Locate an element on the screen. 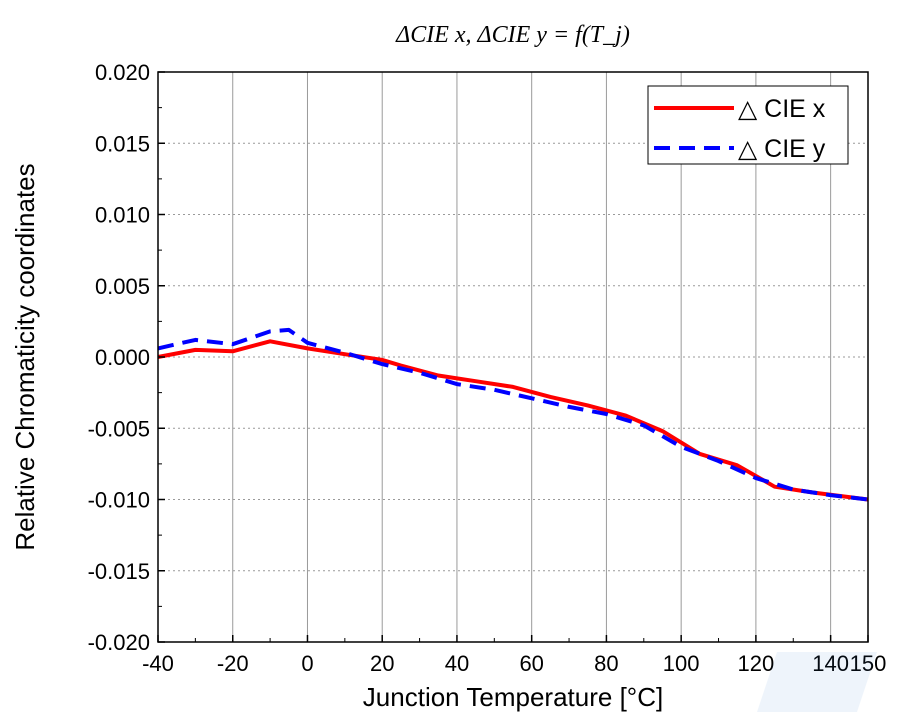  legend-label: △ CIE x is located at coordinates (782, 109).